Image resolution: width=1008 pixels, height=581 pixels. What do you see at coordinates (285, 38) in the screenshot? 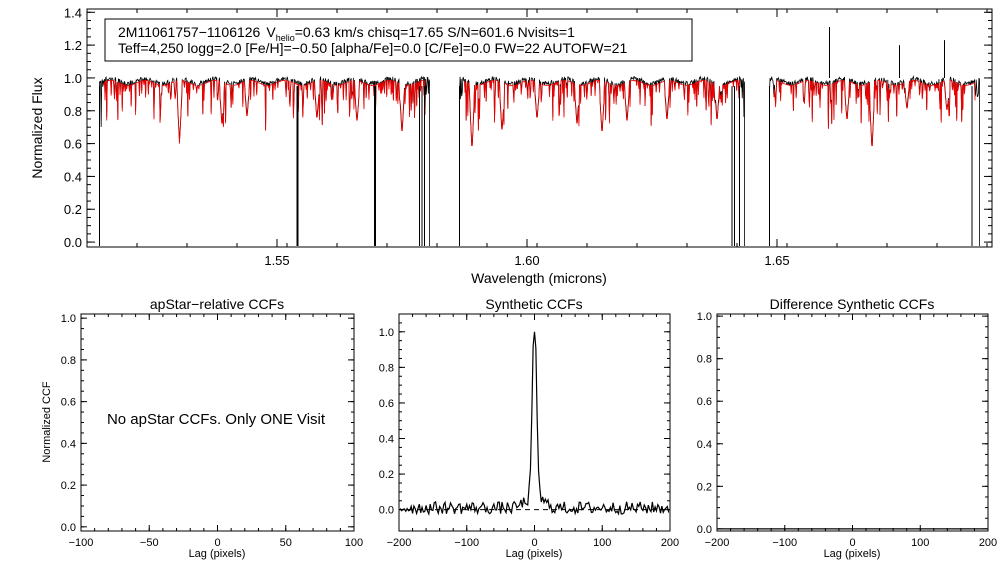
I see `vhelio-subscript: helio` at bounding box center [285, 38].